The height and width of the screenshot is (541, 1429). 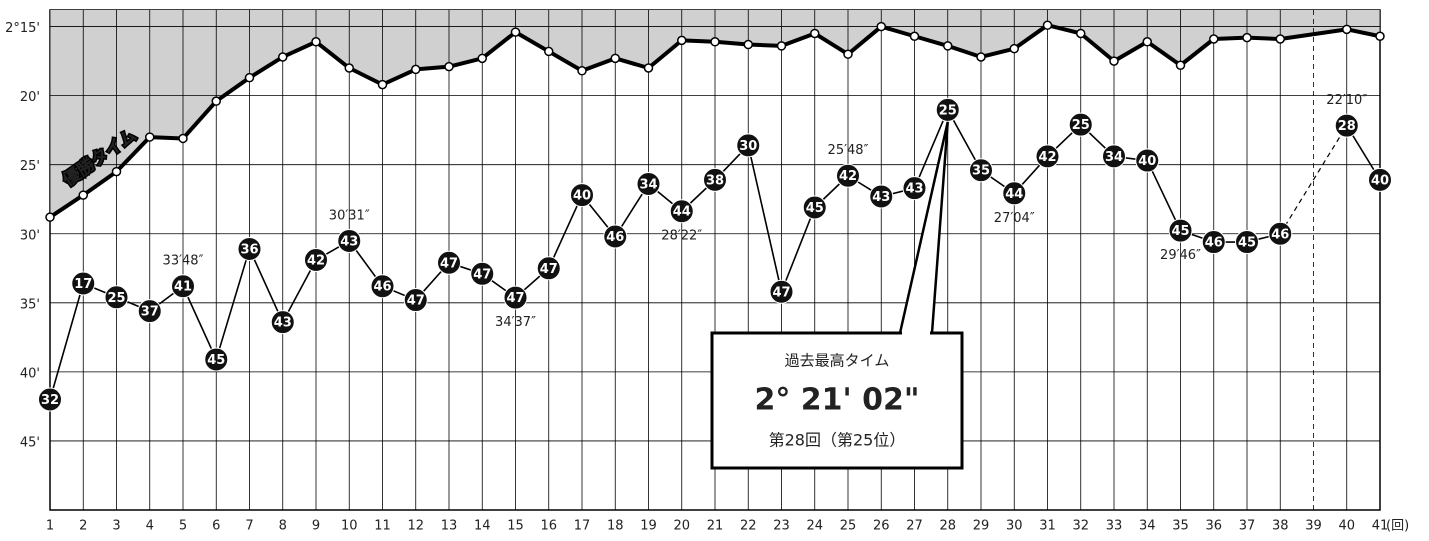 I want to click on time-label: 33′48″, so click(x=183, y=261).